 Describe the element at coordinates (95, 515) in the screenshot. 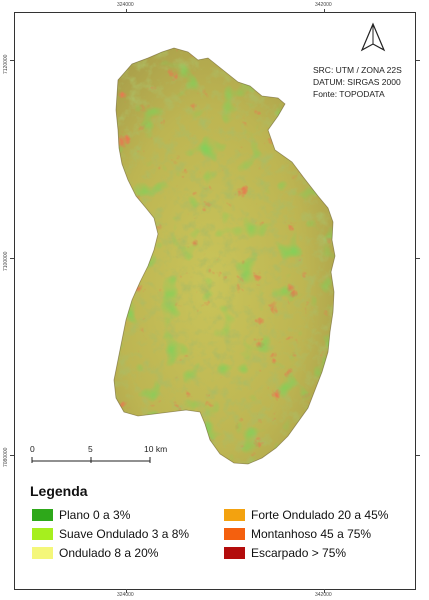

I see `legend-label: Plano 0 a 3%` at that location.